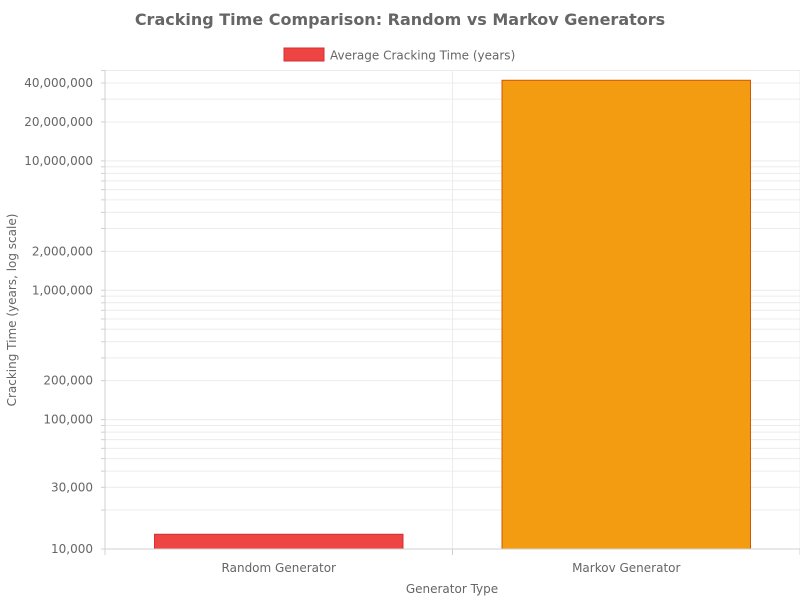  What do you see at coordinates (452, 589) in the screenshot?
I see `x-axis-title: Generator Type` at bounding box center [452, 589].